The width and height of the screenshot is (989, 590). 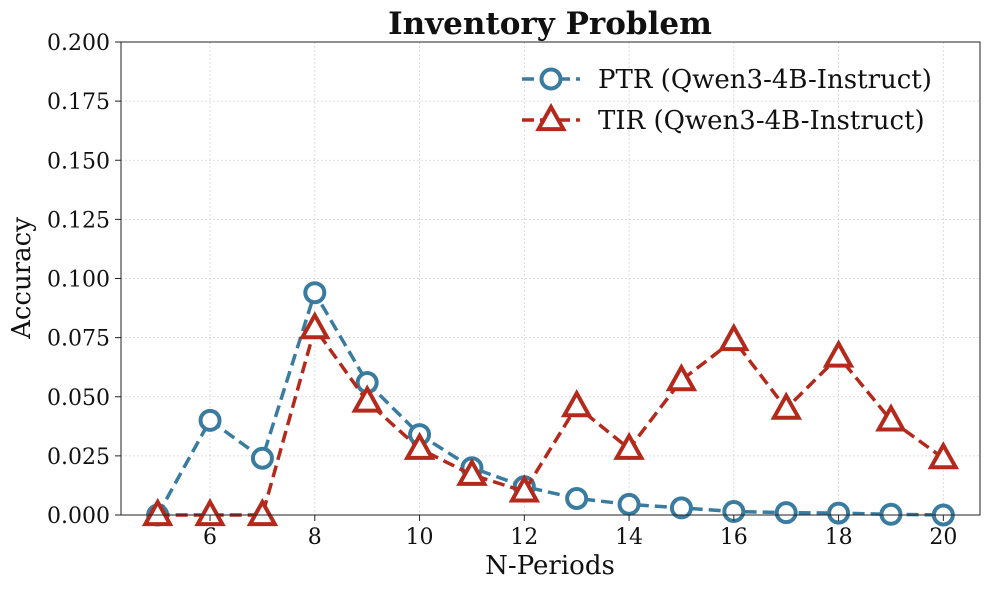 I want to click on y-tick-label: 0.075, so click(x=78, y=339).